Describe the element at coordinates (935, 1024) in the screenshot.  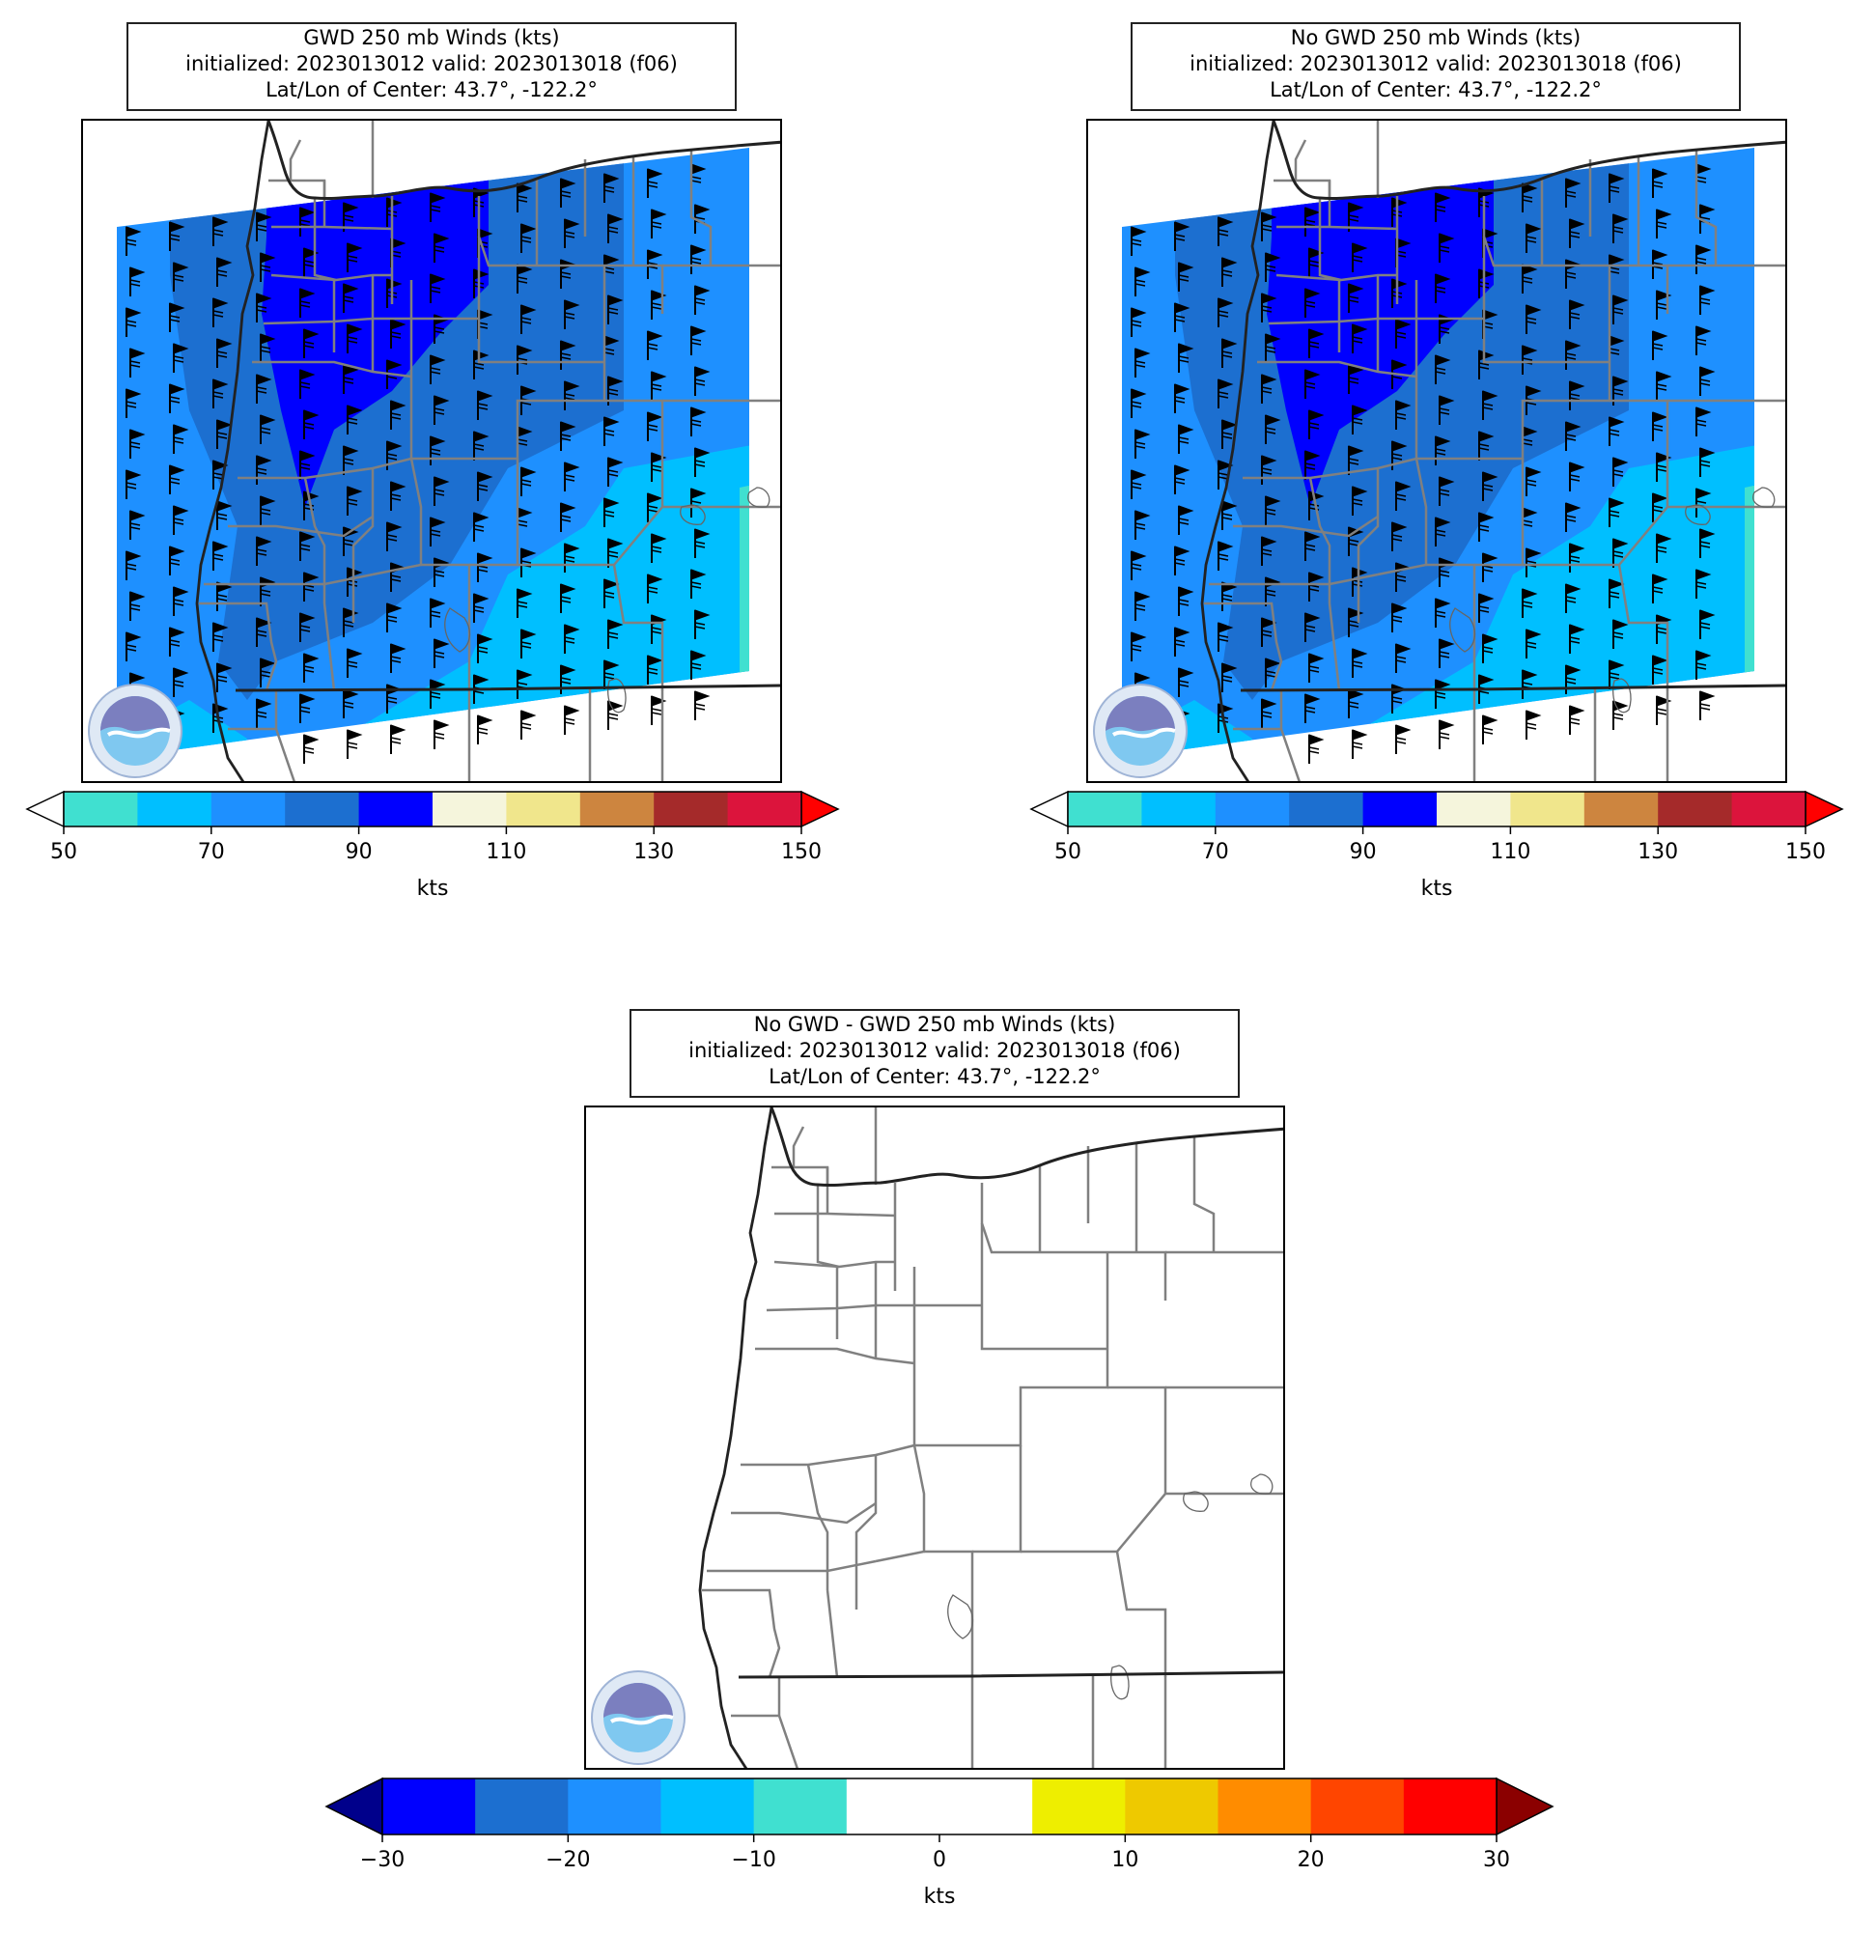
I see `title-line-1: No GWD - GWD 250 mb Winds (kts)` at that location.